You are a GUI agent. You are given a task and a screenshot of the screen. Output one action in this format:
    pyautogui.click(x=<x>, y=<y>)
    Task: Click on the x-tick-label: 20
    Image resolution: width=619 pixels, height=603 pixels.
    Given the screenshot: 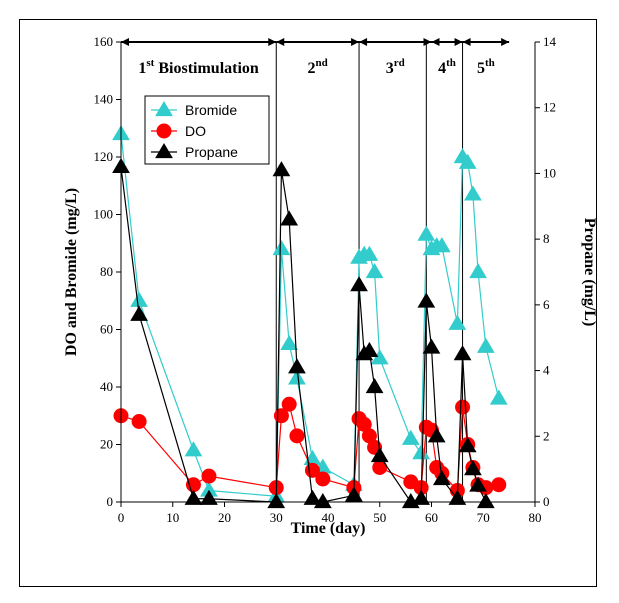 What is the action you would take?
    pyautogui.click(x=224, y=517)
    